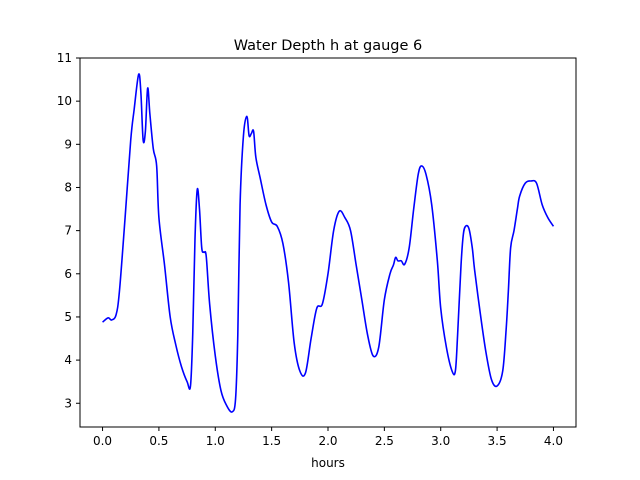 The width and height of the screenshot is (640, 480). What do you see at coordinates (68, 360) in the screenshot?
I see `y-tick-label: 4` at bounding box center [68, 360].